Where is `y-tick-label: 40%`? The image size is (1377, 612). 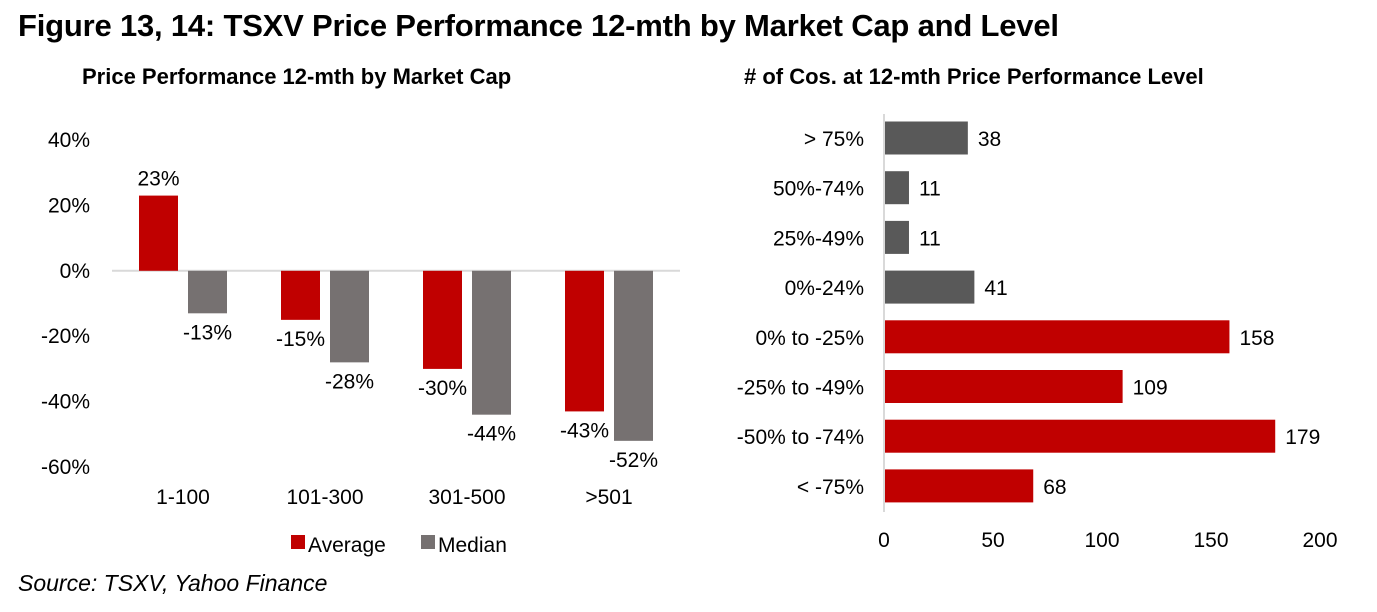
y-tick-label: 40% is located at coordinates (69, 140).